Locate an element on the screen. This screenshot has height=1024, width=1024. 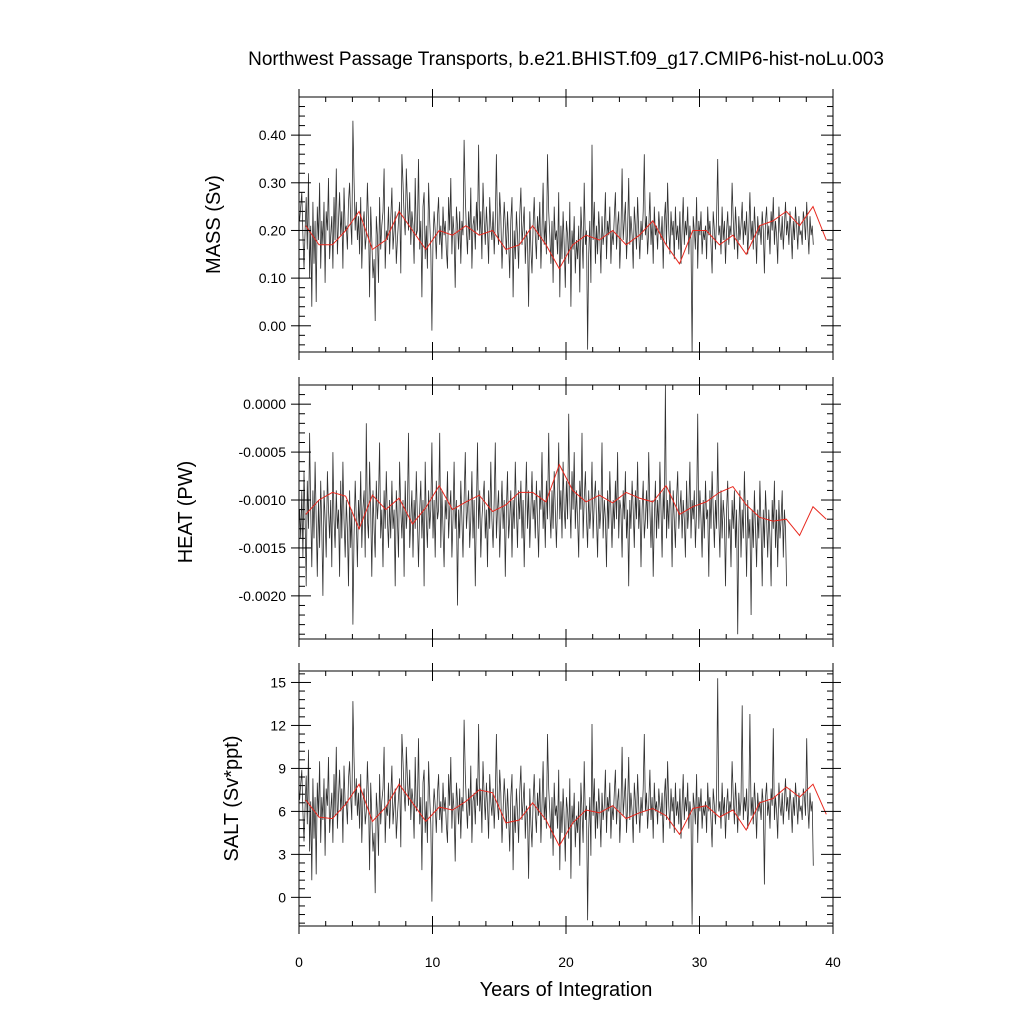
heat-annual-mean-series is located at coordinates (566, 500).